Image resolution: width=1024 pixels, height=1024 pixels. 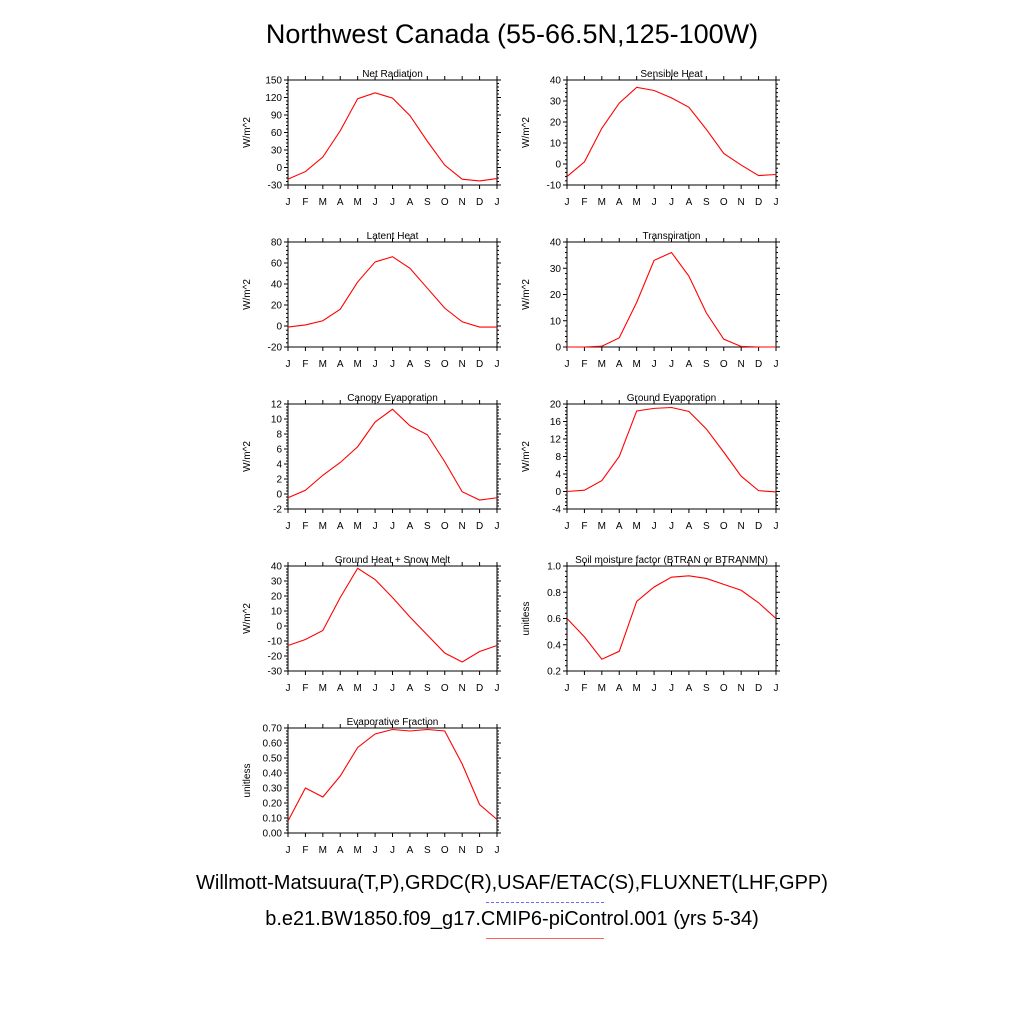 What do you see at coordinates (526, 294) in the screenshot?
I see `y-axis-label: W/m^2` at bounding box center [526, 294].